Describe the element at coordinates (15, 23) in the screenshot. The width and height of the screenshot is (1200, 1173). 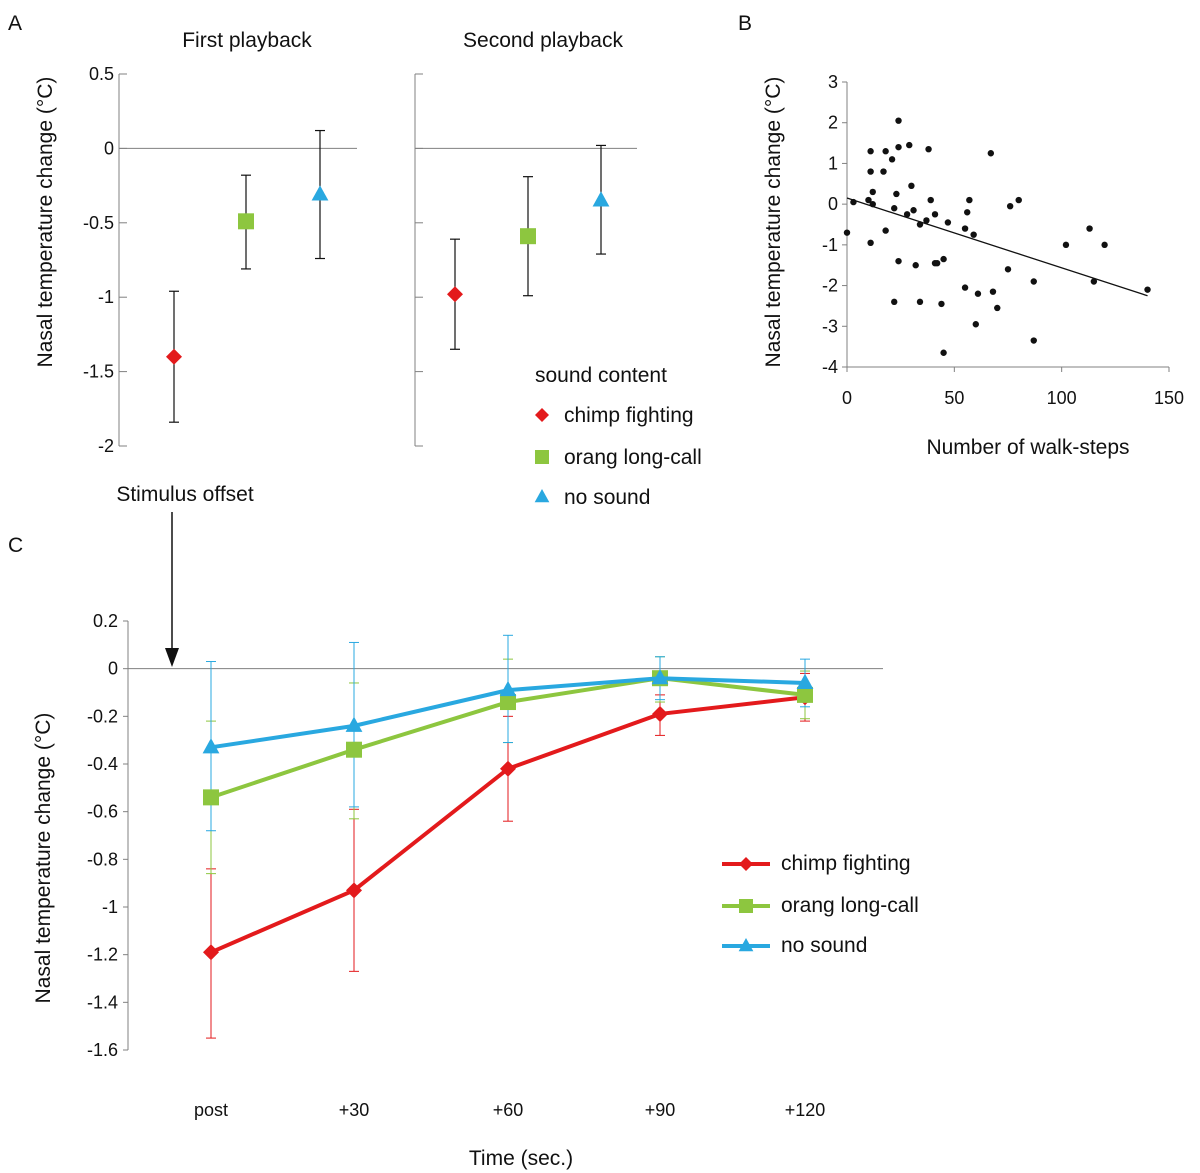
I see `panel-a-label: A` at that location.